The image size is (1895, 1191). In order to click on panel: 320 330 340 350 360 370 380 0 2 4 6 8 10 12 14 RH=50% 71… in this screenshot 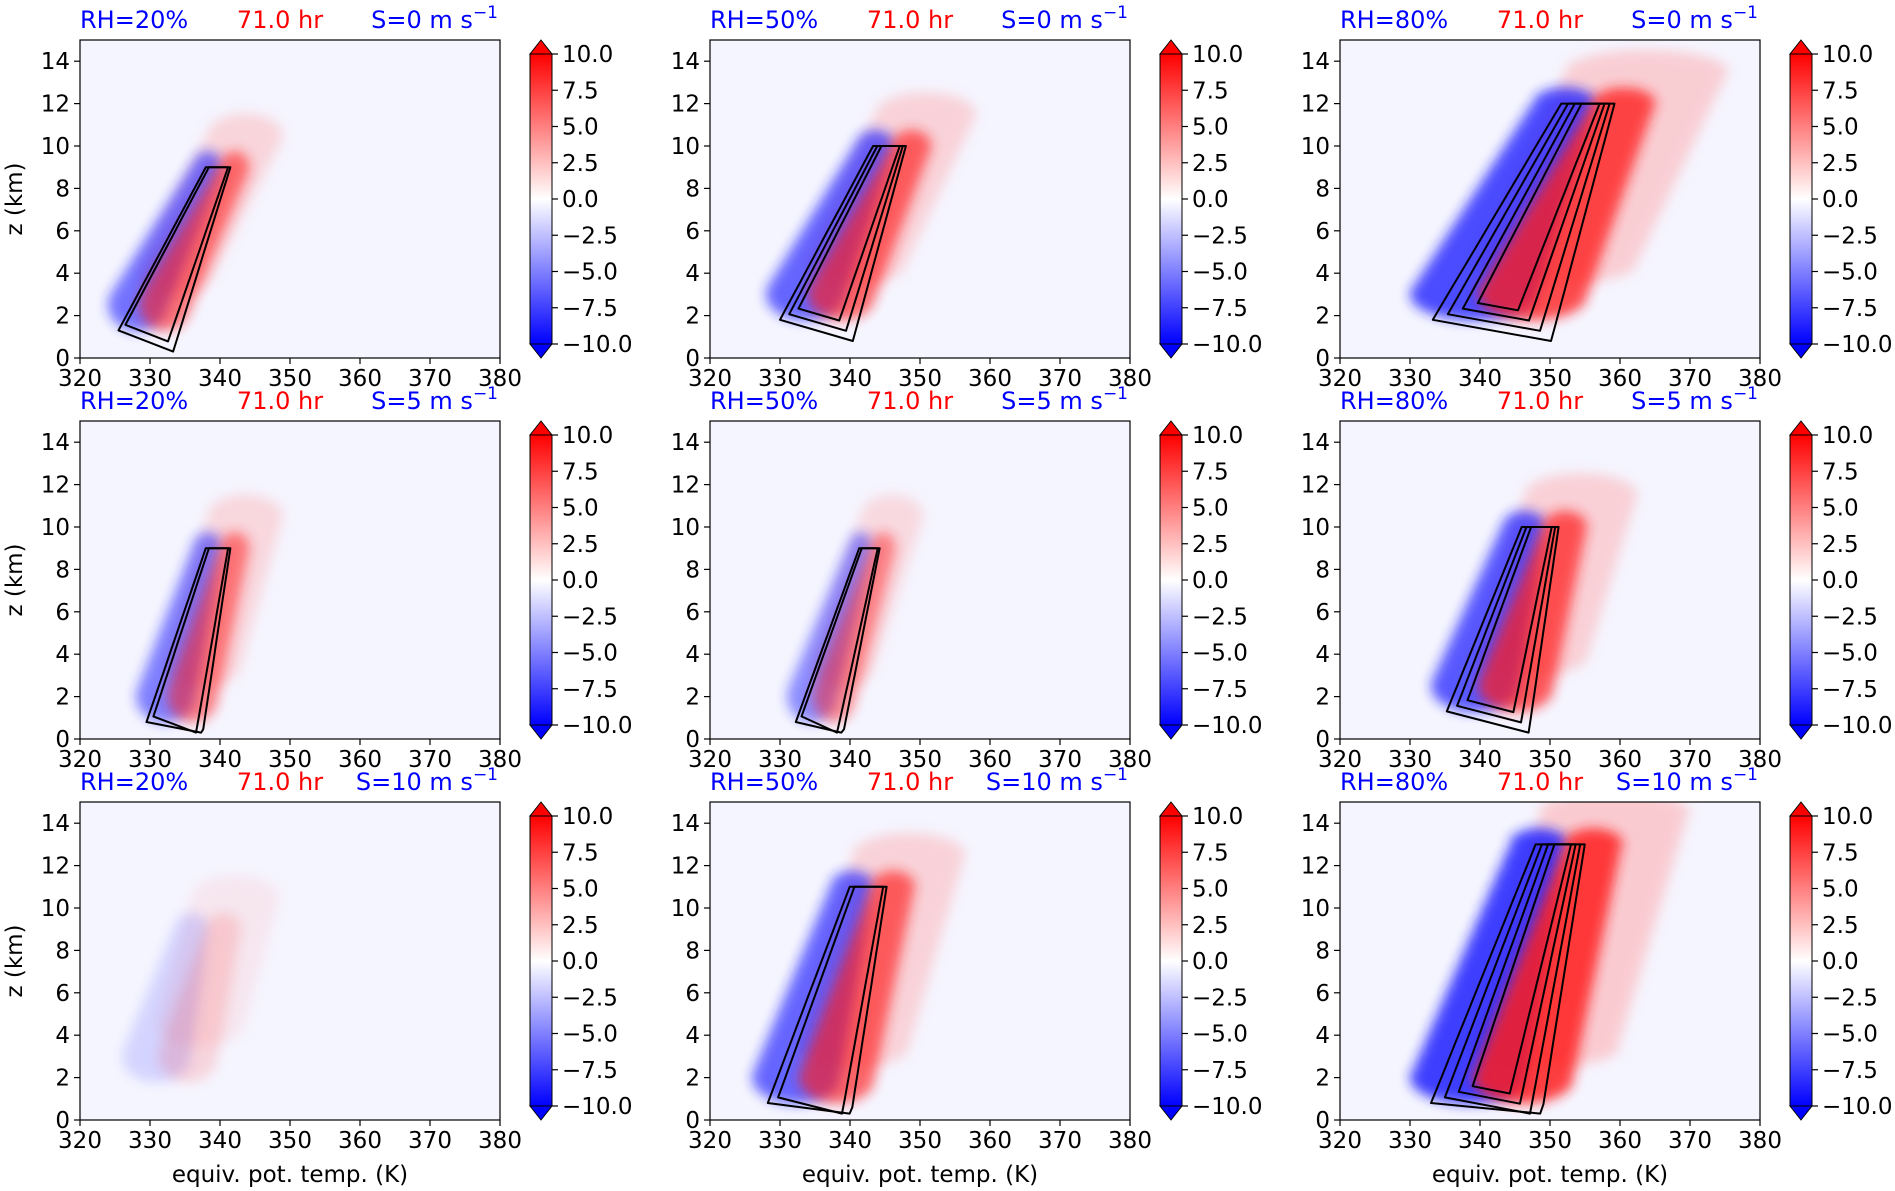, I will do `click(967, 197)`.